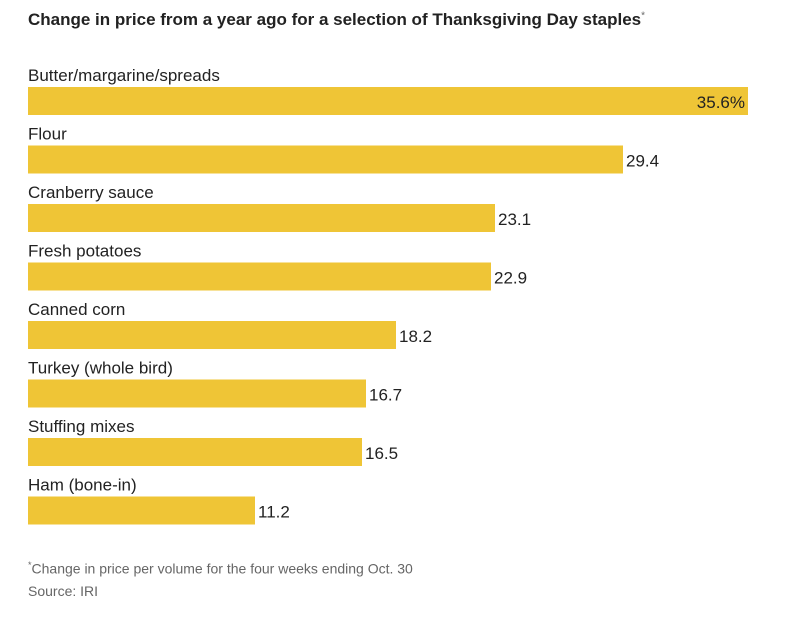 This screenshot has width=790, height=631. What do you see at coordinates (510, 278) in the screenshot?
I see `value-label: 22.9` at bounding box center [510, 278].